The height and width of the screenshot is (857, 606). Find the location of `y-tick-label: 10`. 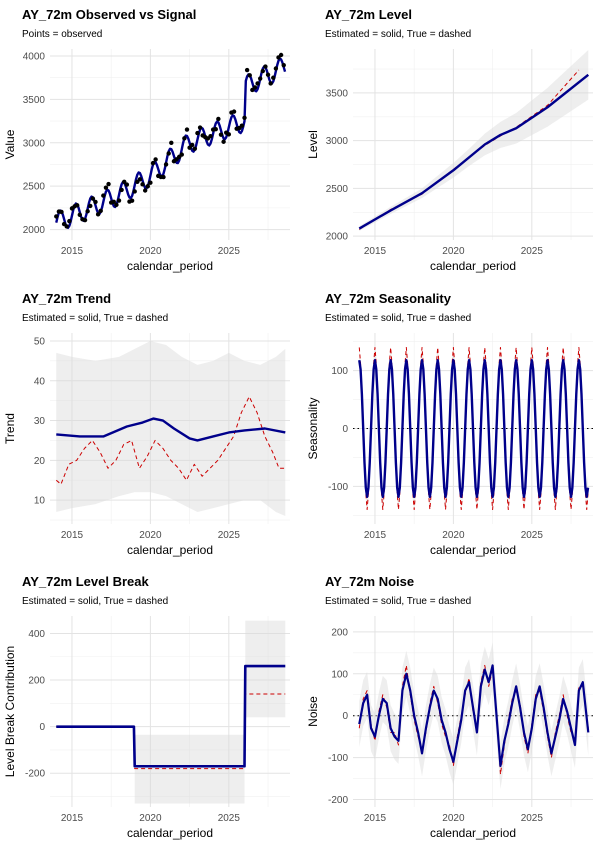

y-tick-label: 10 is located at coordinates (40, 501).